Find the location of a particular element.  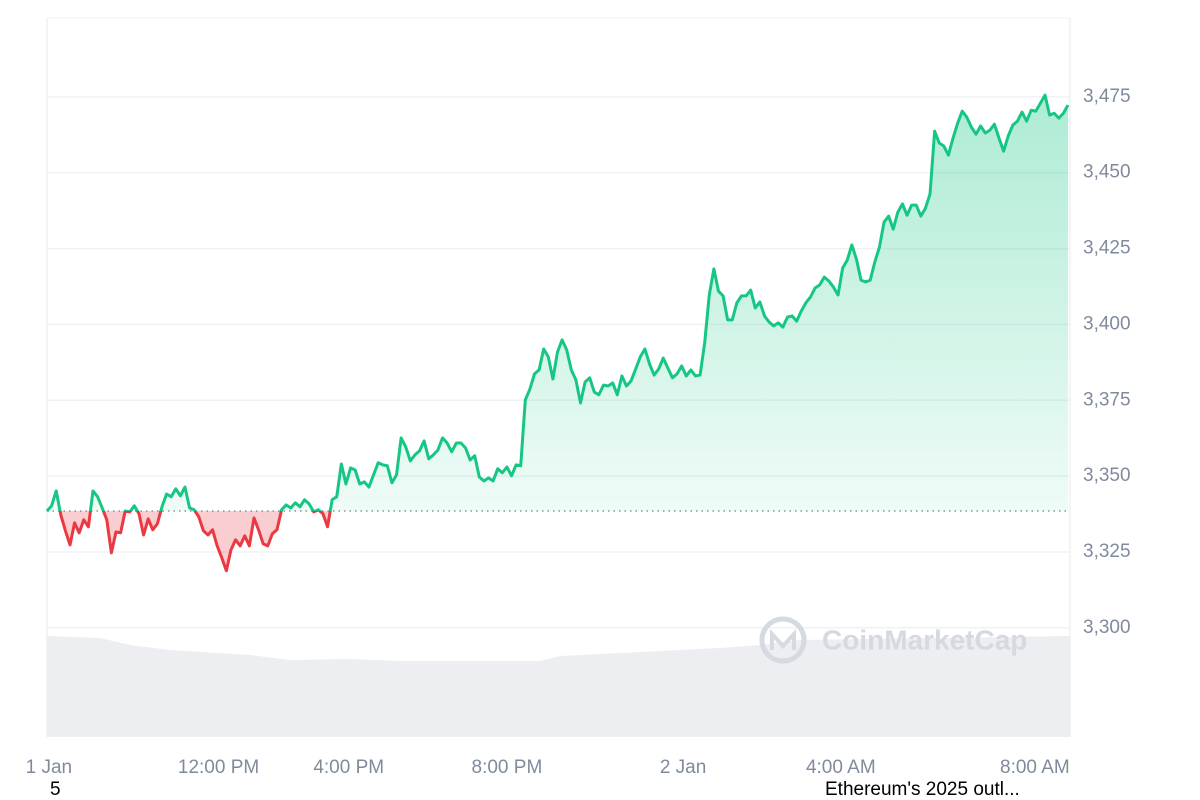

x-tick-label: 2 Jan is located at coordinates (683, 767).